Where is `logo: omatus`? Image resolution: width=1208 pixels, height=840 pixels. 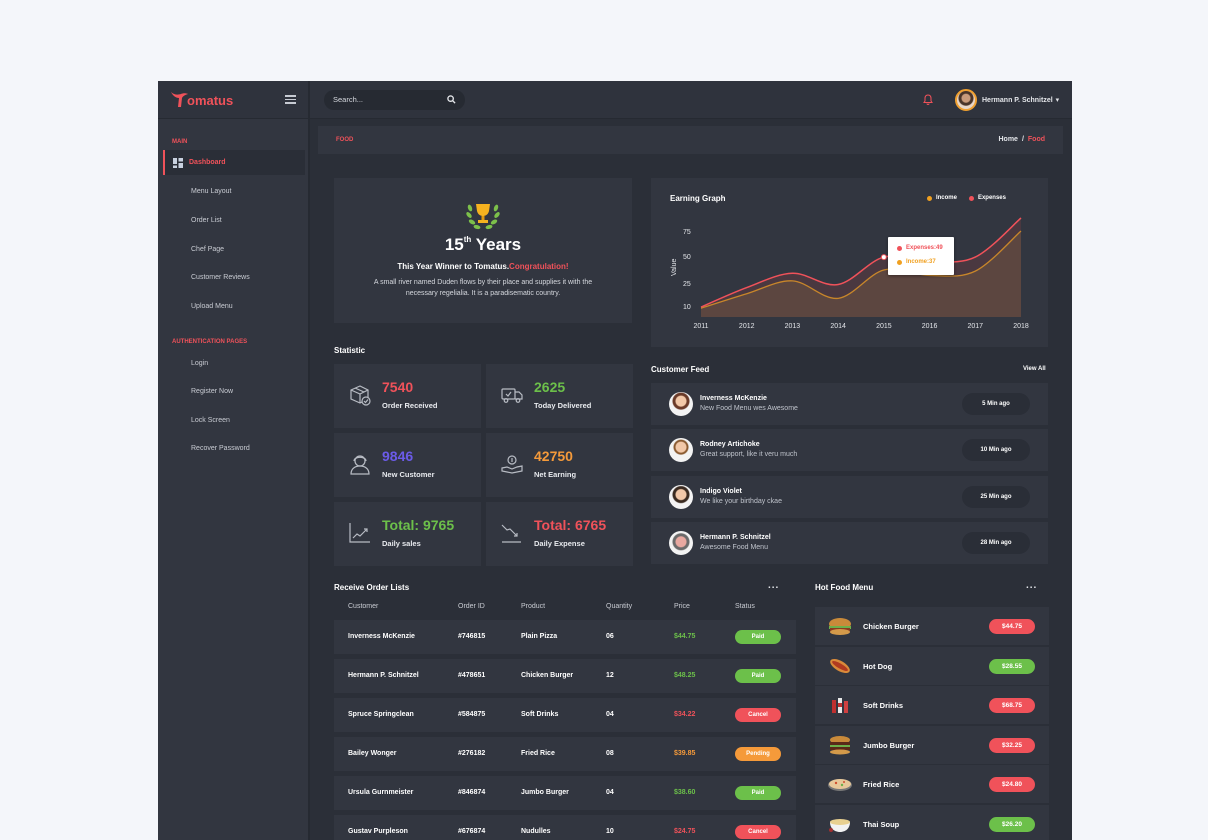 logo: omatus is located at coordinates (201, 99).